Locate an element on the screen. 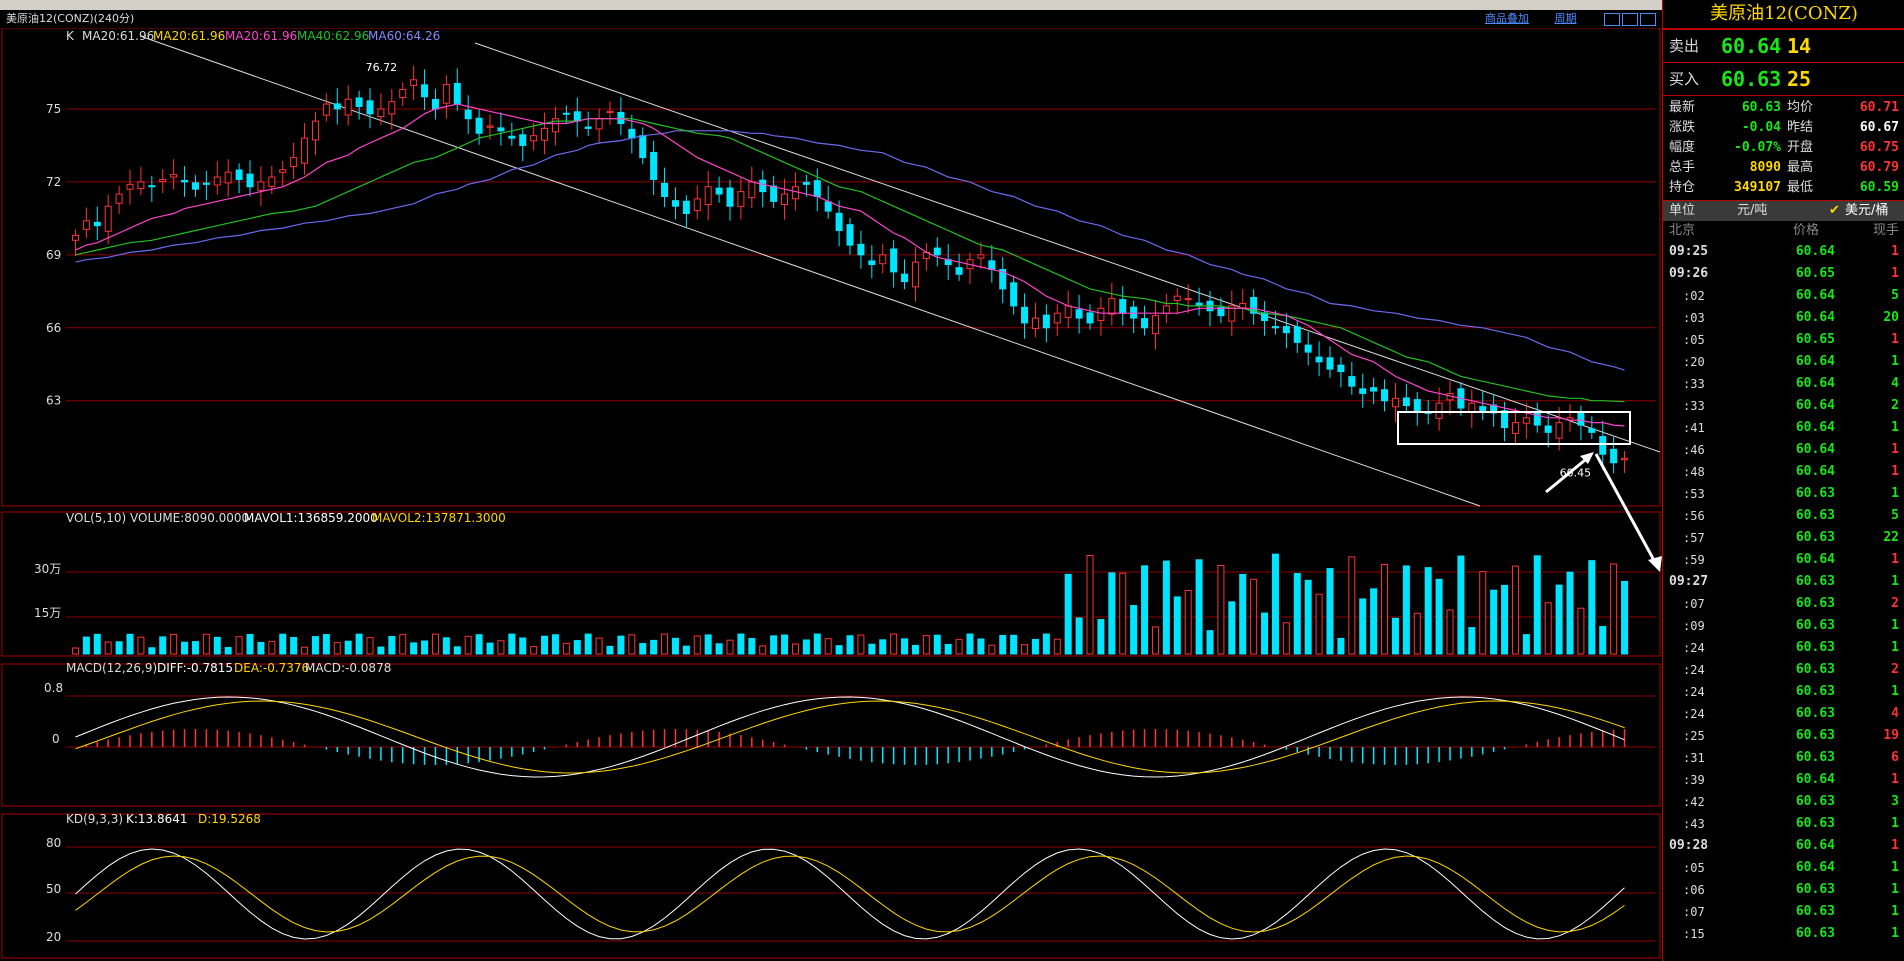  bid-row: 买入 60.63 25 is located at coordinates (1783, 79).